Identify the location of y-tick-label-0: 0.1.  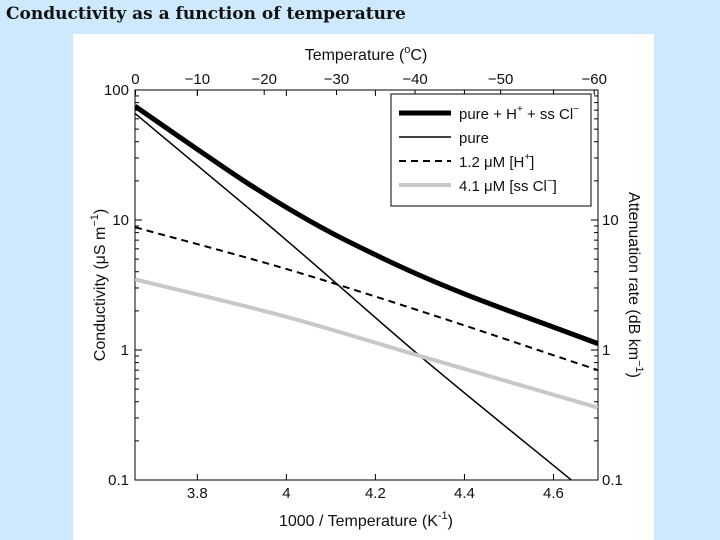
(118, 480).